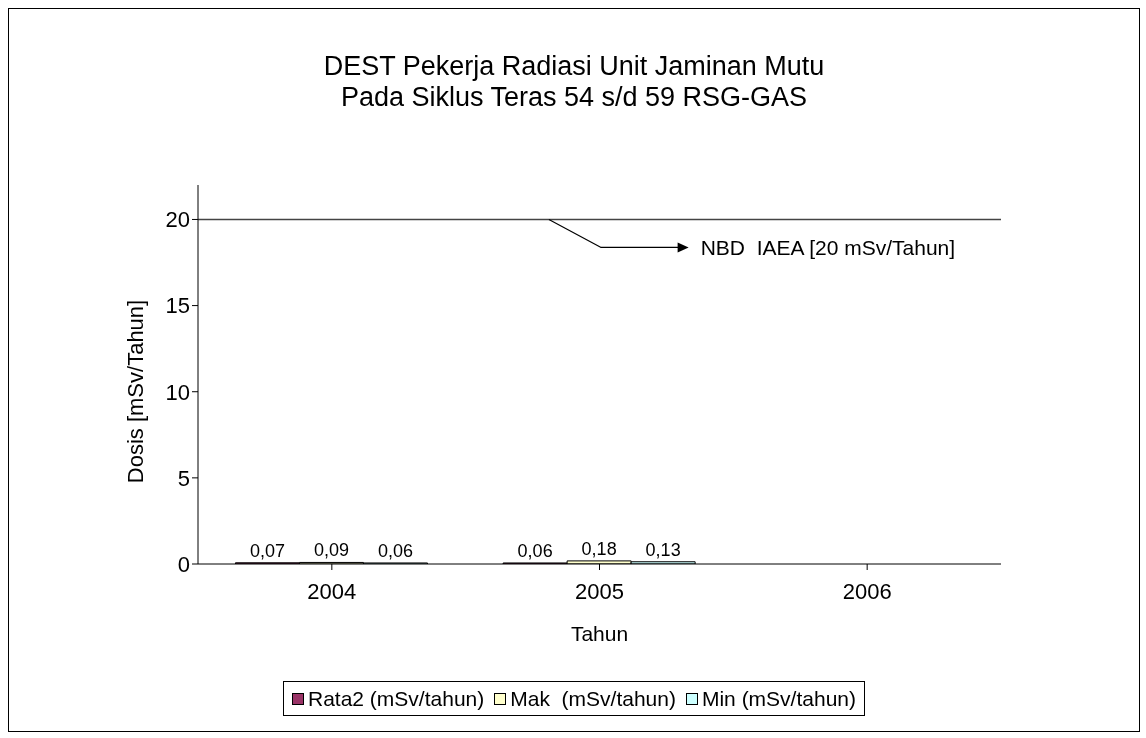 The height and width of the screenshot is (738, 1146). I want to click on chart-title: DEST Pekerja Radiasi Unit Jaminan Mutu Pada Siklus Teras 54 s/d 59 RSG-GAS, so click(574, 82).